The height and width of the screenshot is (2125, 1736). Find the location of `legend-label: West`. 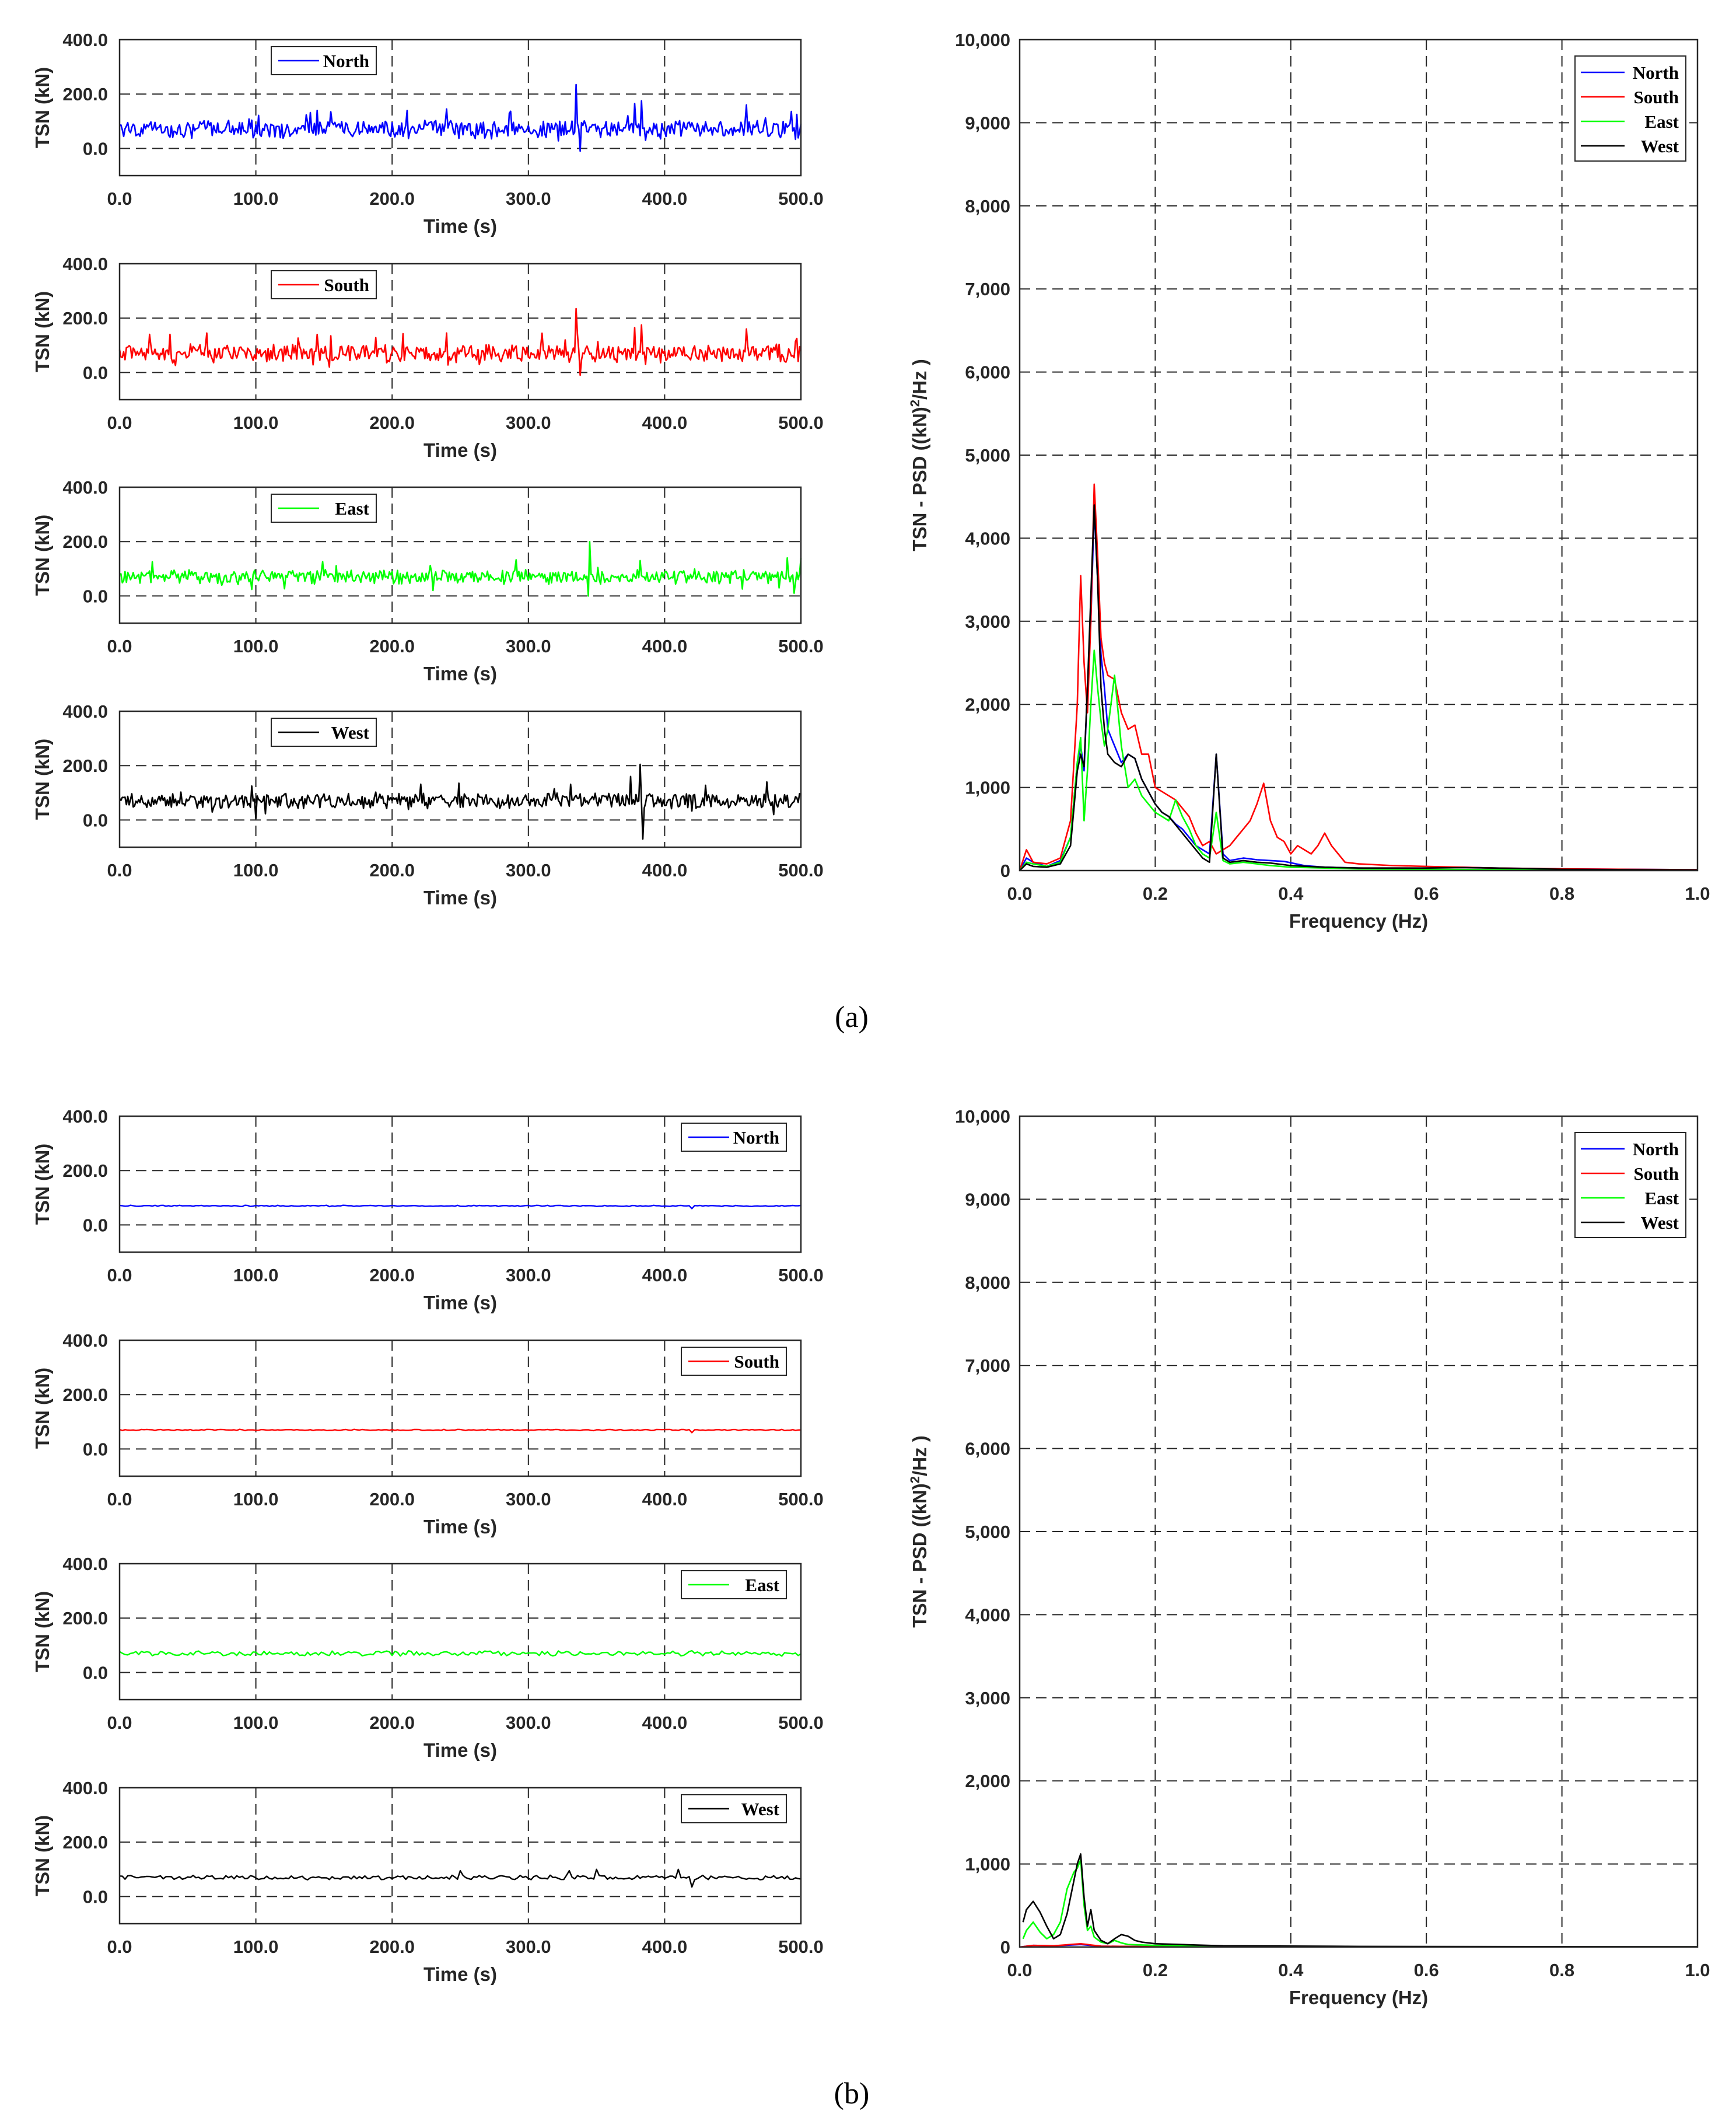

legend-label: West is located at coordinates (350, 732).